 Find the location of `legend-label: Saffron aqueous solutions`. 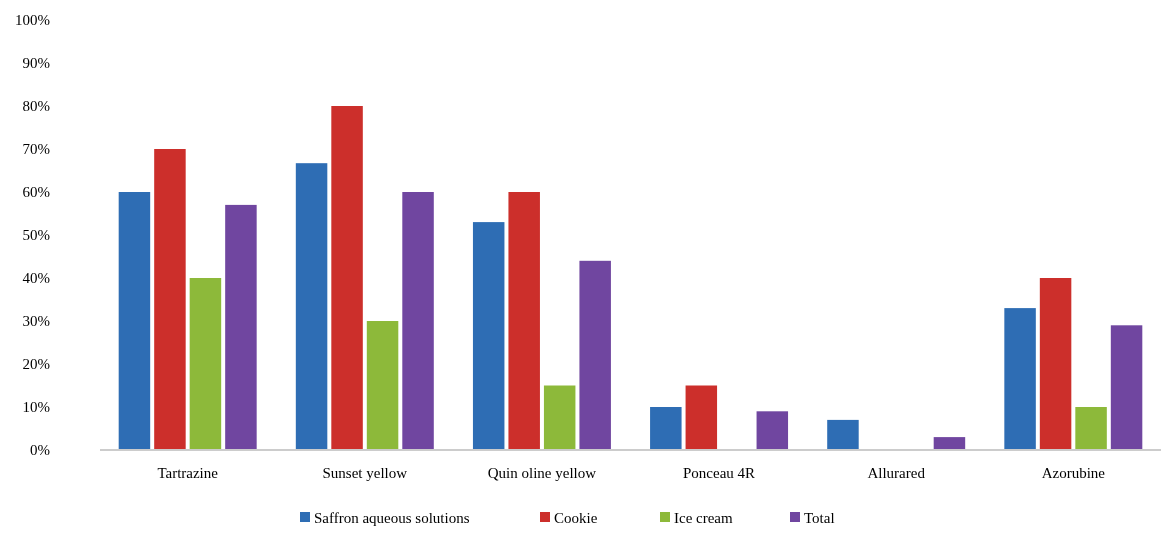

legend-label: Saffron aqueous solutions is located at coordinates (392, 518).